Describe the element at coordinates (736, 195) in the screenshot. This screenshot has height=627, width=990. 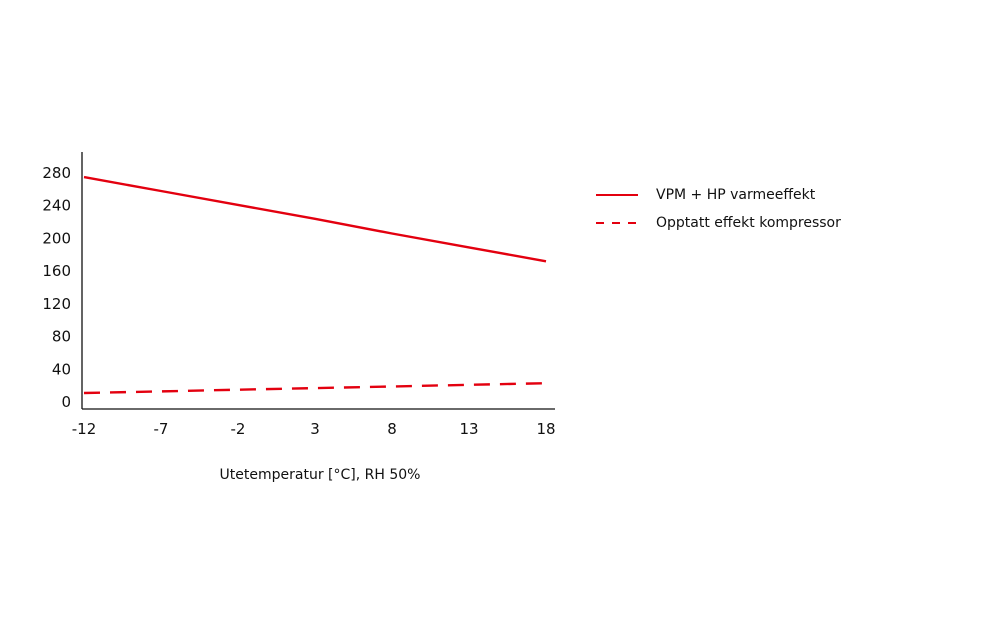
I see `legend-label-1: VPM + HP varmeeffekt` at that location.